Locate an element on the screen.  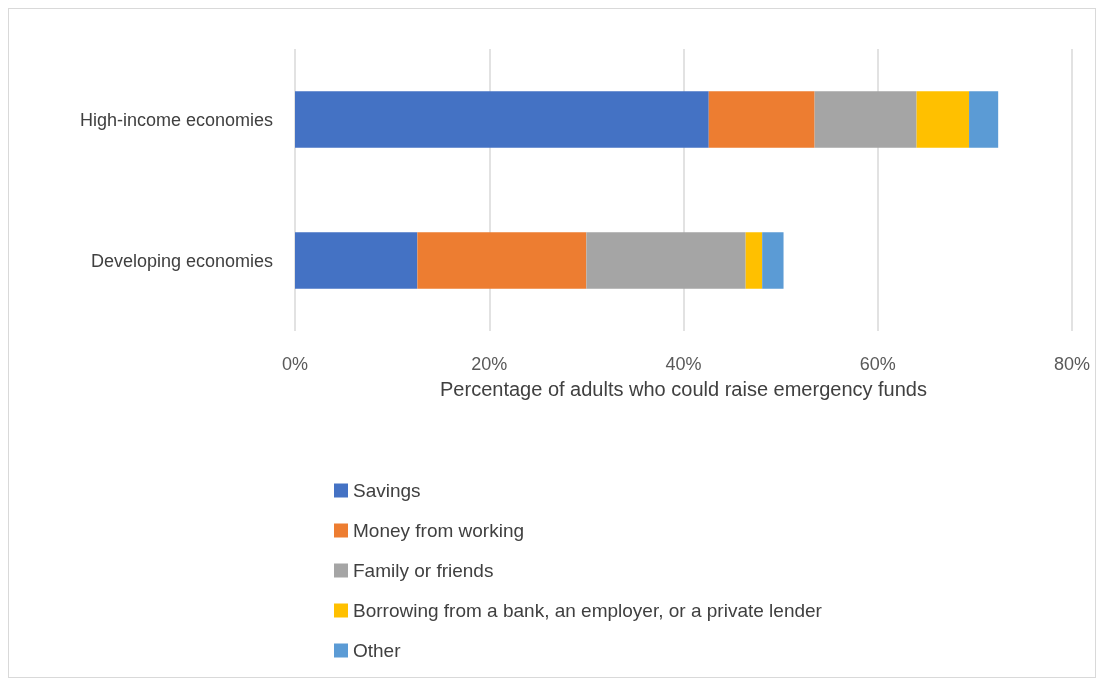
legend-label: Other is located at coordinates (377, 650).